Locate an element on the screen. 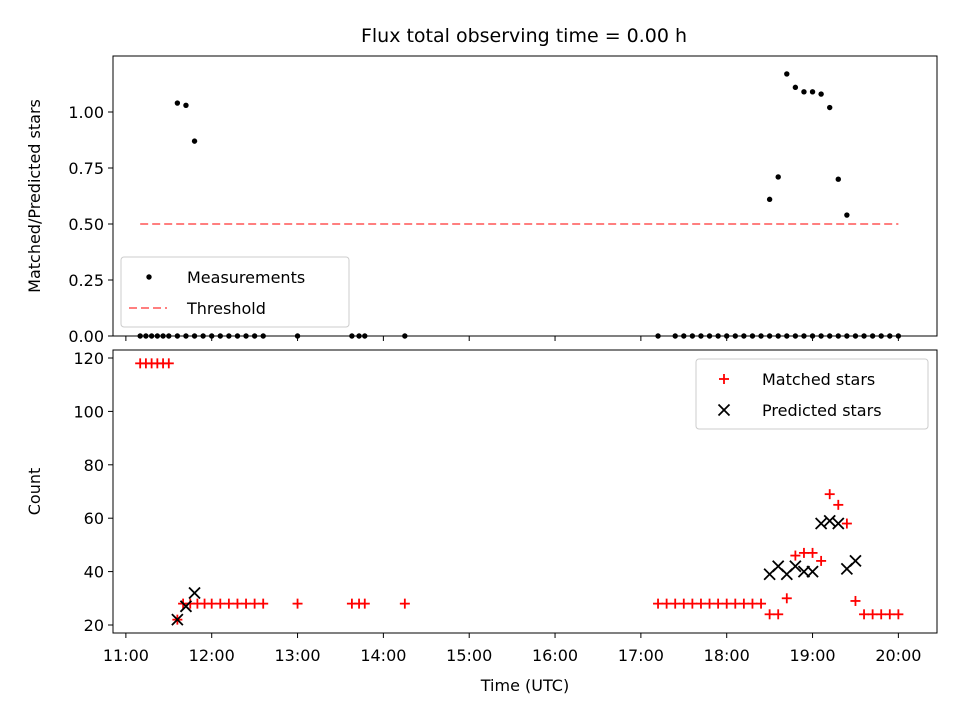 This screenshot has height=720, width=960. x-tick-label: 15:00 is located at coordinates (469, 655).